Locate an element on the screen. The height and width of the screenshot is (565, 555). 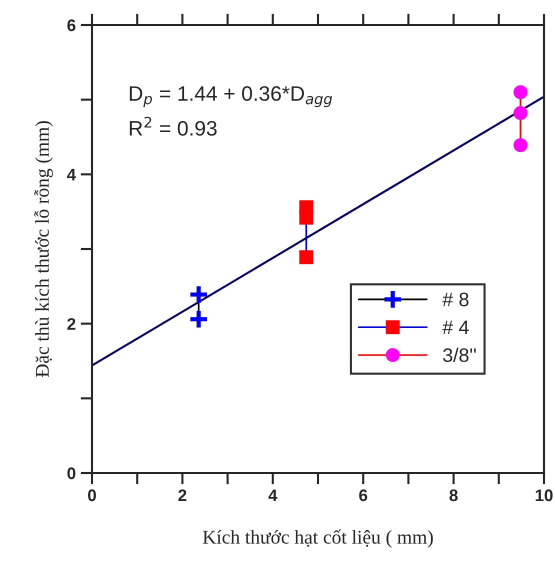
x-axis-title: Kích thước hạt cốt liệu ( mm) is located at coordinates (317, 539).